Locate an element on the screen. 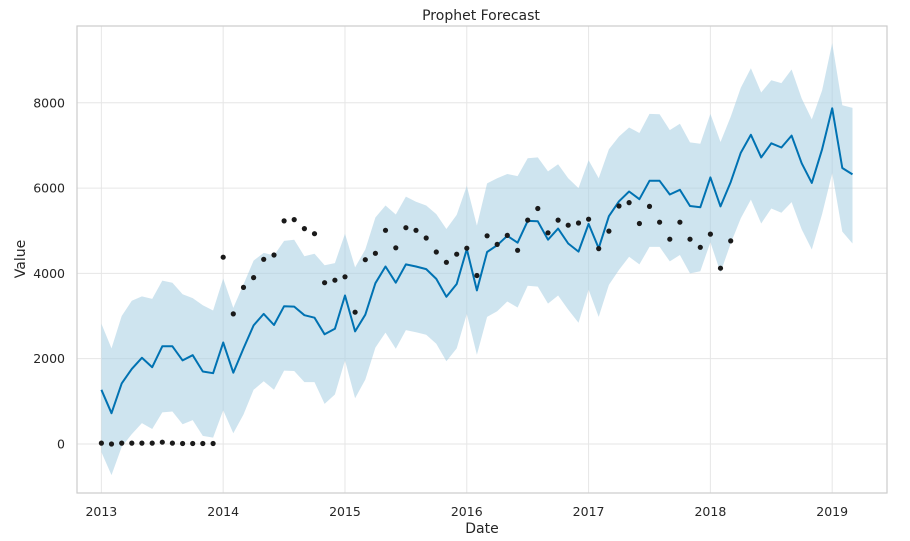 The width and height of the screenshot is (910, 541). x-tick-label: 2015 is located at coordinates (345, 511).